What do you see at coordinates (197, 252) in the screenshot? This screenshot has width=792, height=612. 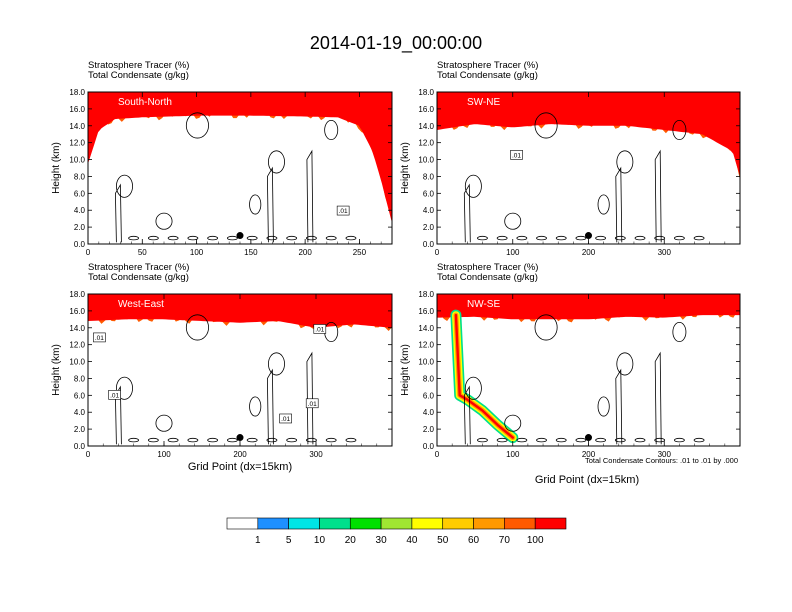 I see `x-tick-label: 100` at bounding box center [197, 252].